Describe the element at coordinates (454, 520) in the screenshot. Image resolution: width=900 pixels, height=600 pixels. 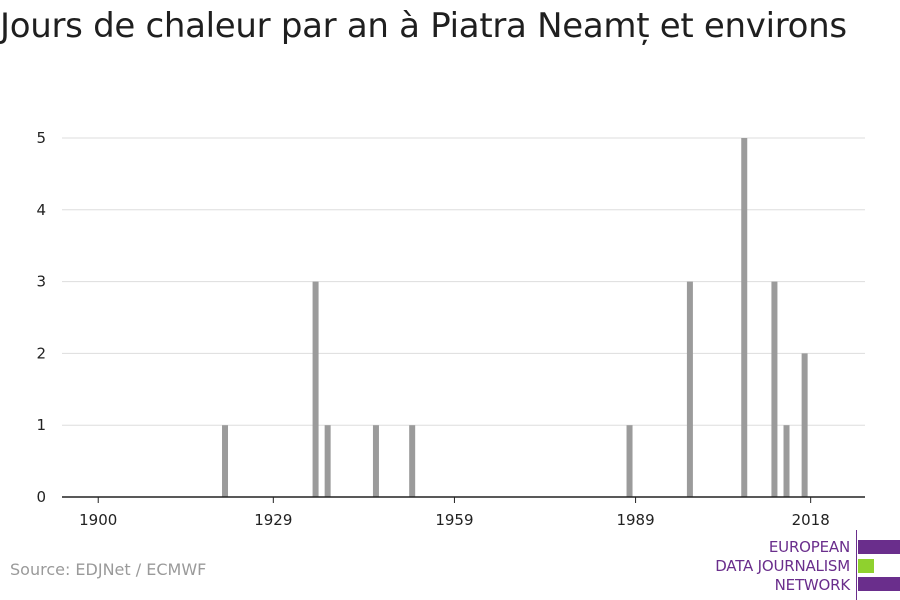
I see `x-tick-label: 1959` at that location.